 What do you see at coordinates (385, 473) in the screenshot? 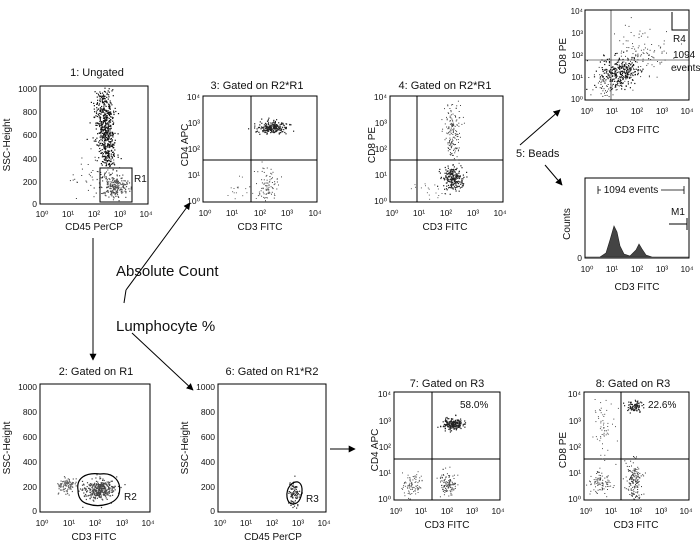
I see `y-tick: 10¹` at bounding box center [385, 473].